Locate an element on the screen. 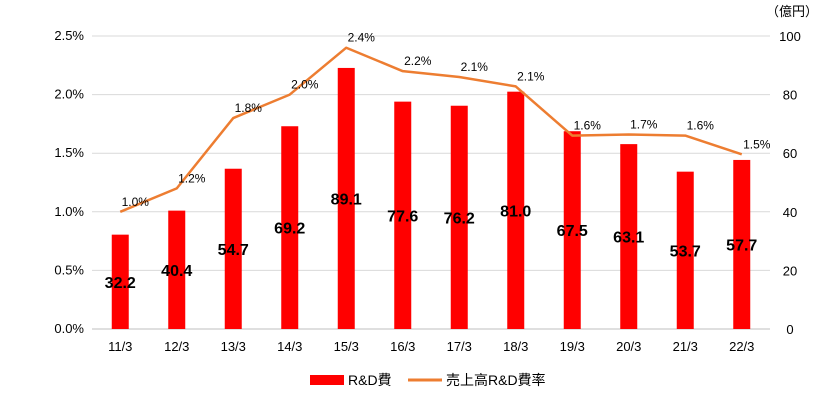  x-tick-label: 15/3 is located at coordinates (346, 346).